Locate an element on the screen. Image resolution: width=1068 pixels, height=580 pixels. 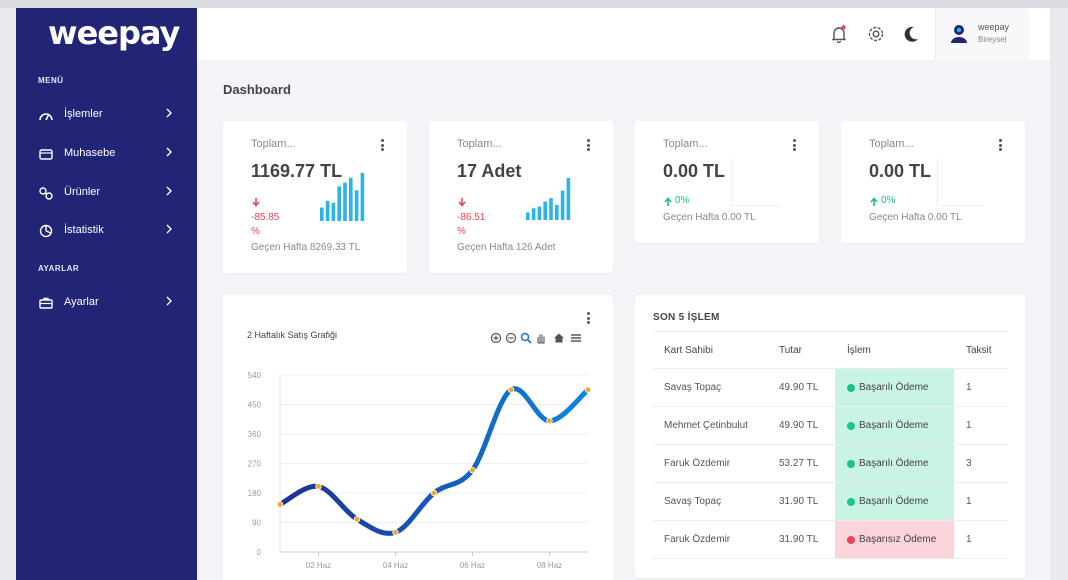
dark-mode-moon-icon is located at coordinates (911, 34).